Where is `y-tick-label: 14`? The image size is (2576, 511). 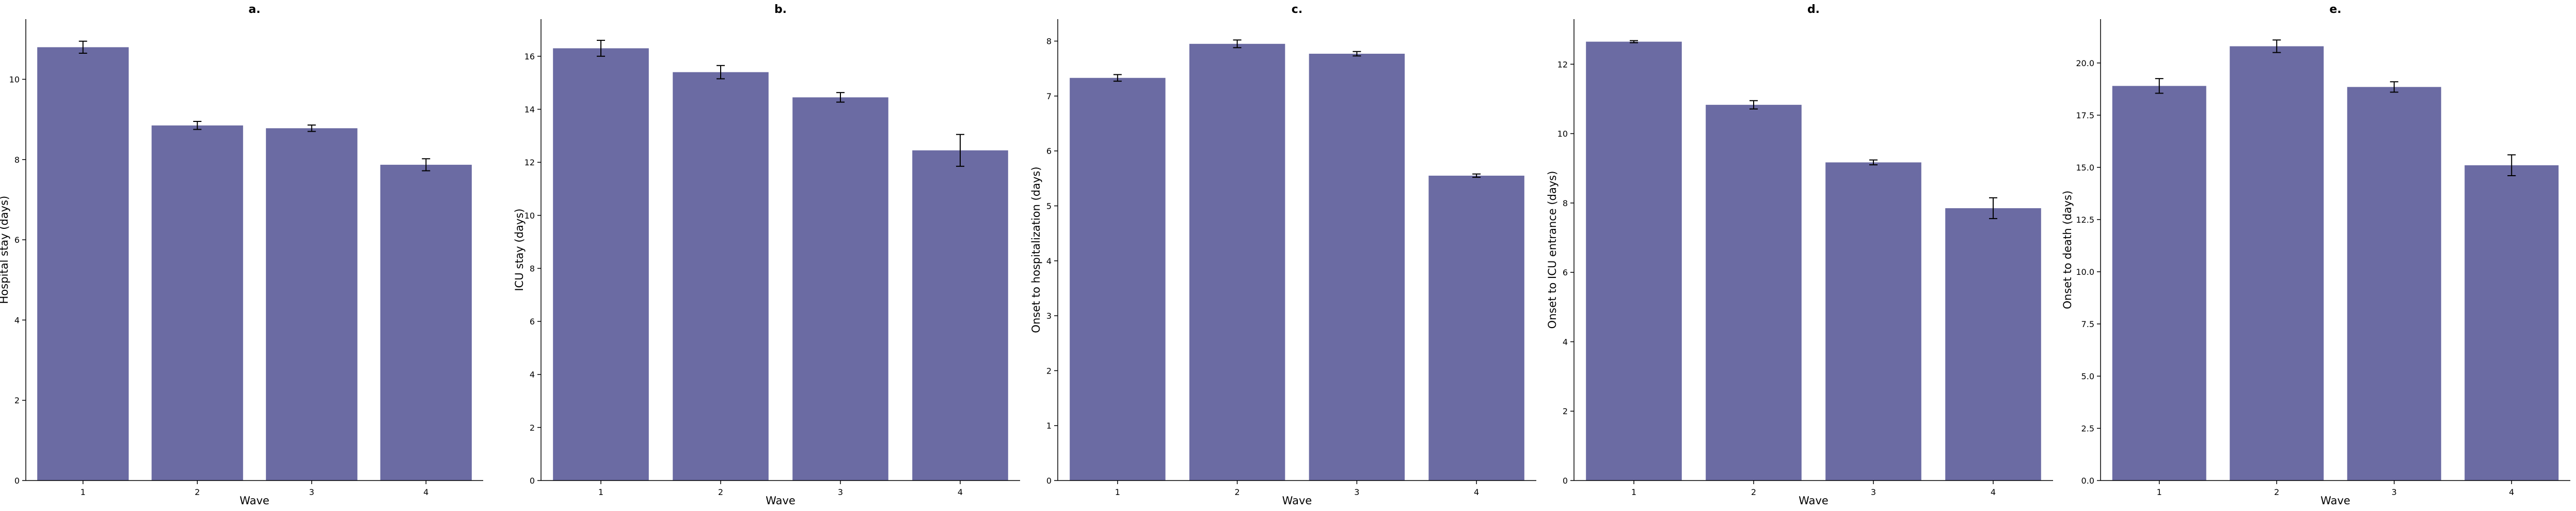 y-tick-label: 14 is located at coordinates (529, 109).